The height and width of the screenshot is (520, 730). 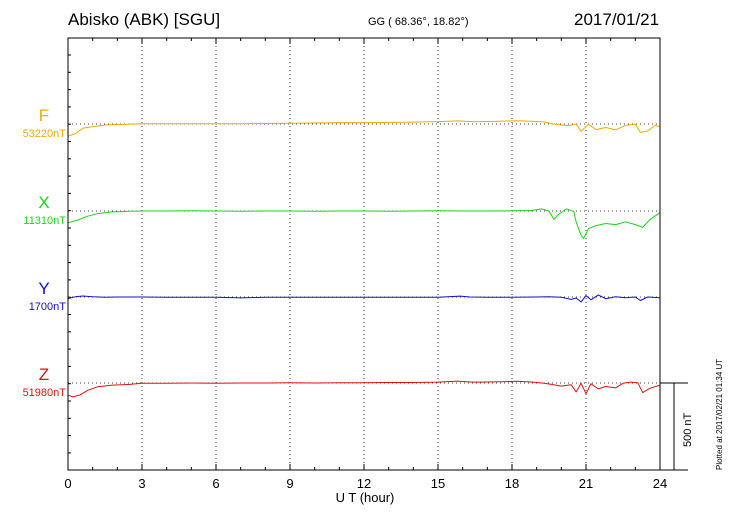 I want to click on series-baseline-z: 51980nT, so click(x=44, y=393).